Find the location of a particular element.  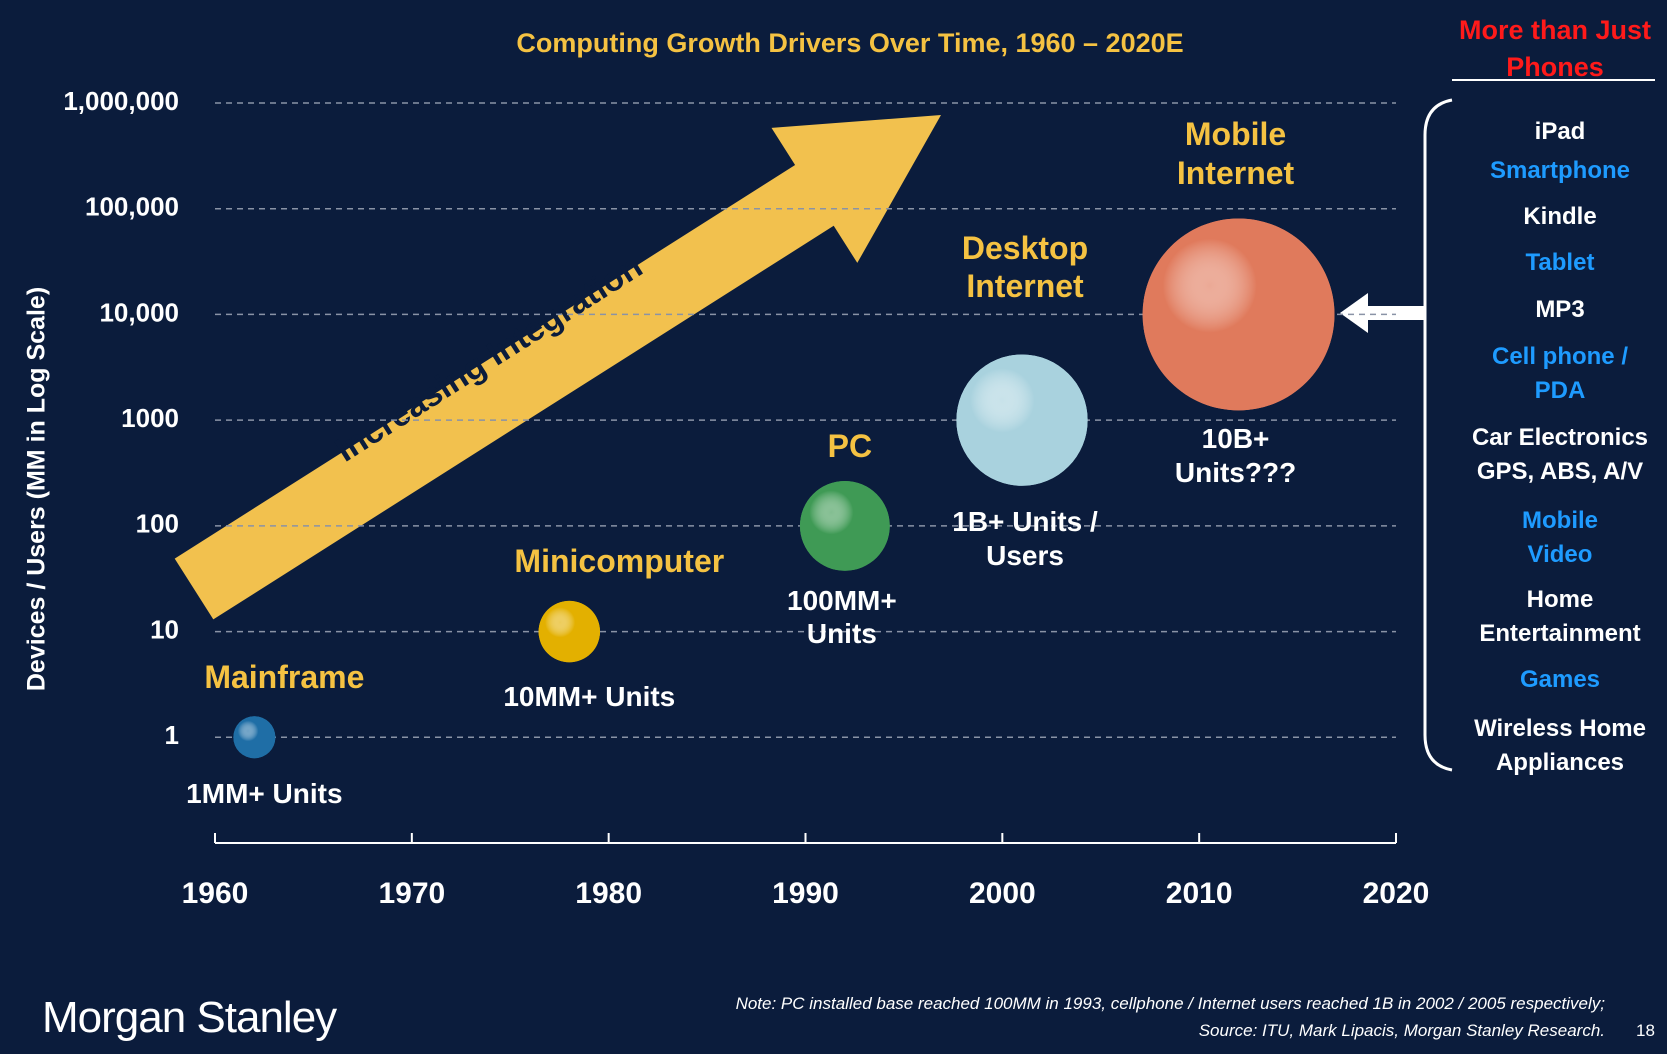

side-arrow is located at coordinates (1382, 313).